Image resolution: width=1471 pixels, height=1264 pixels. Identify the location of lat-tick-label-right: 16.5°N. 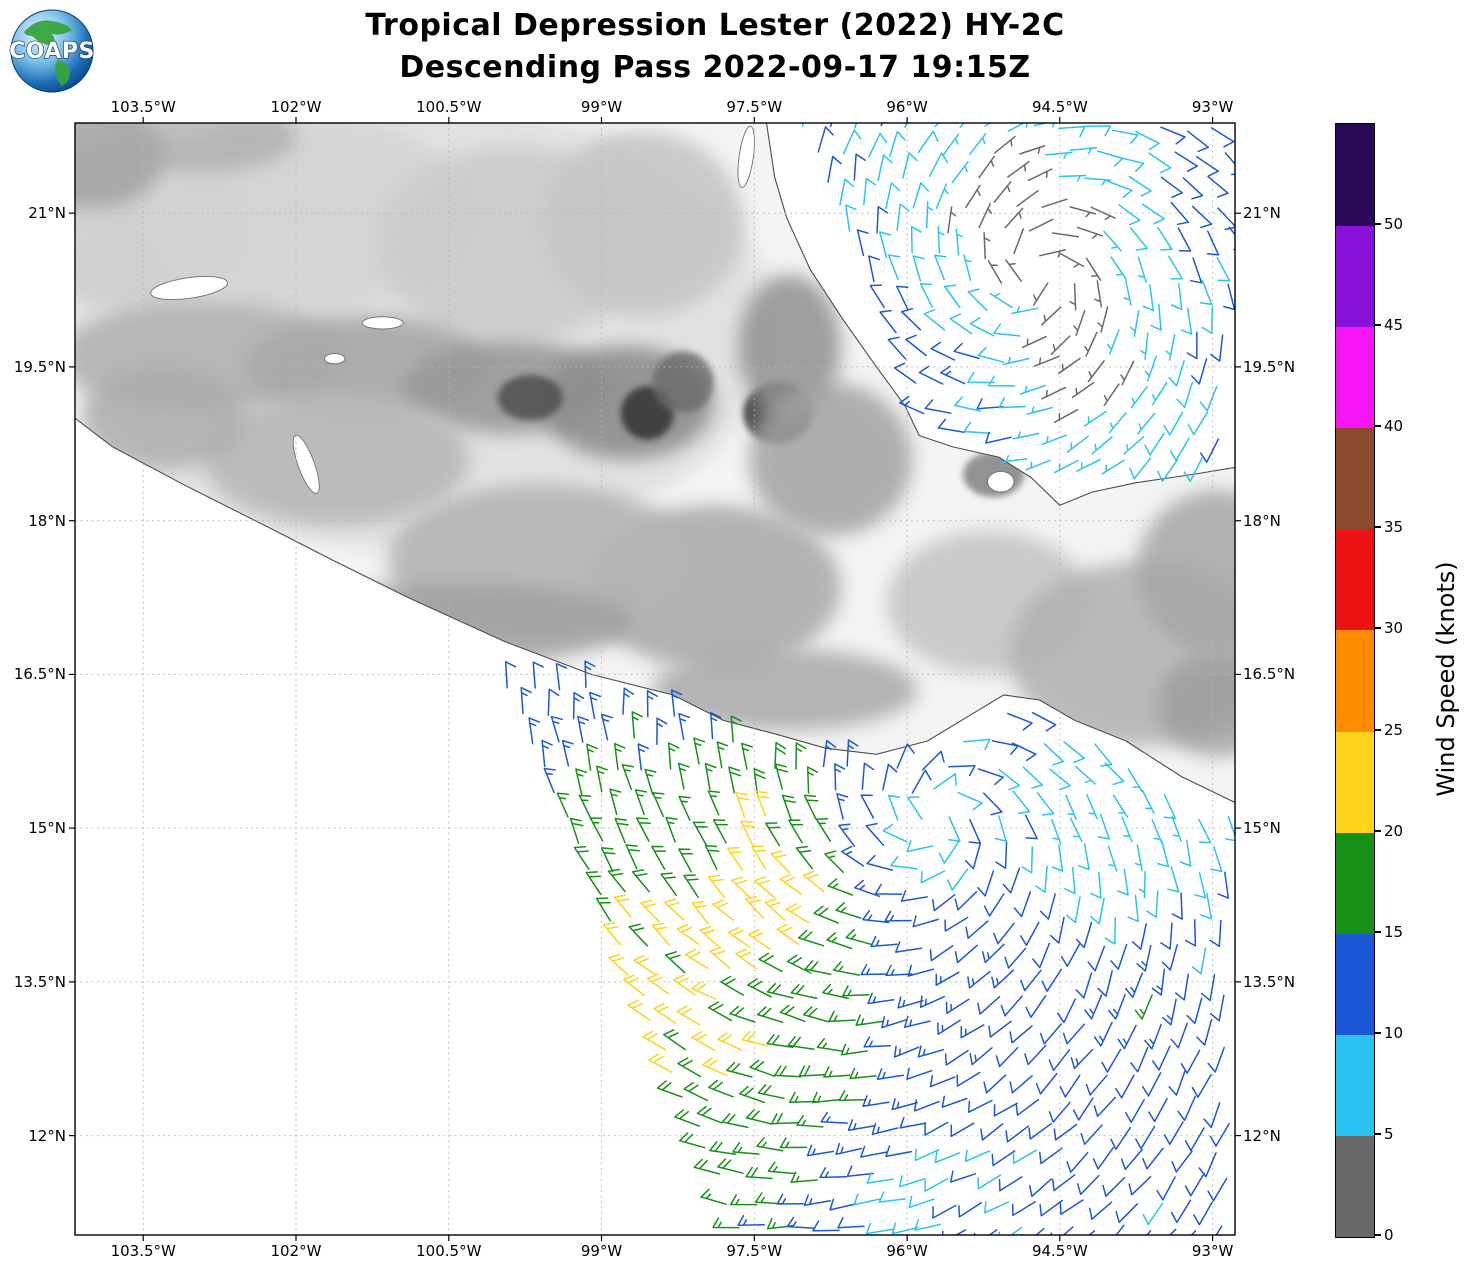
(1269, 674).